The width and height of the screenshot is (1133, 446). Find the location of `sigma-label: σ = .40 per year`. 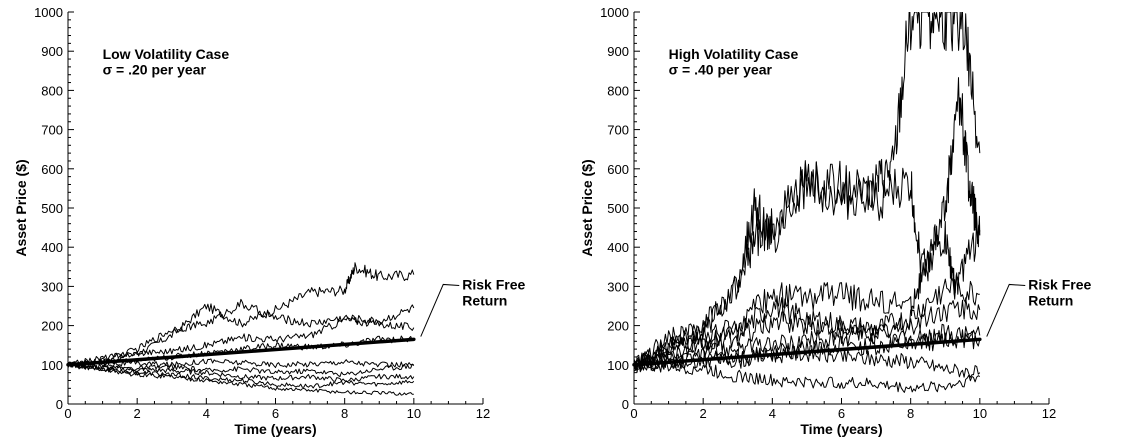

sigma-label: σ = .40 per year is located at coordinates (721, 70).